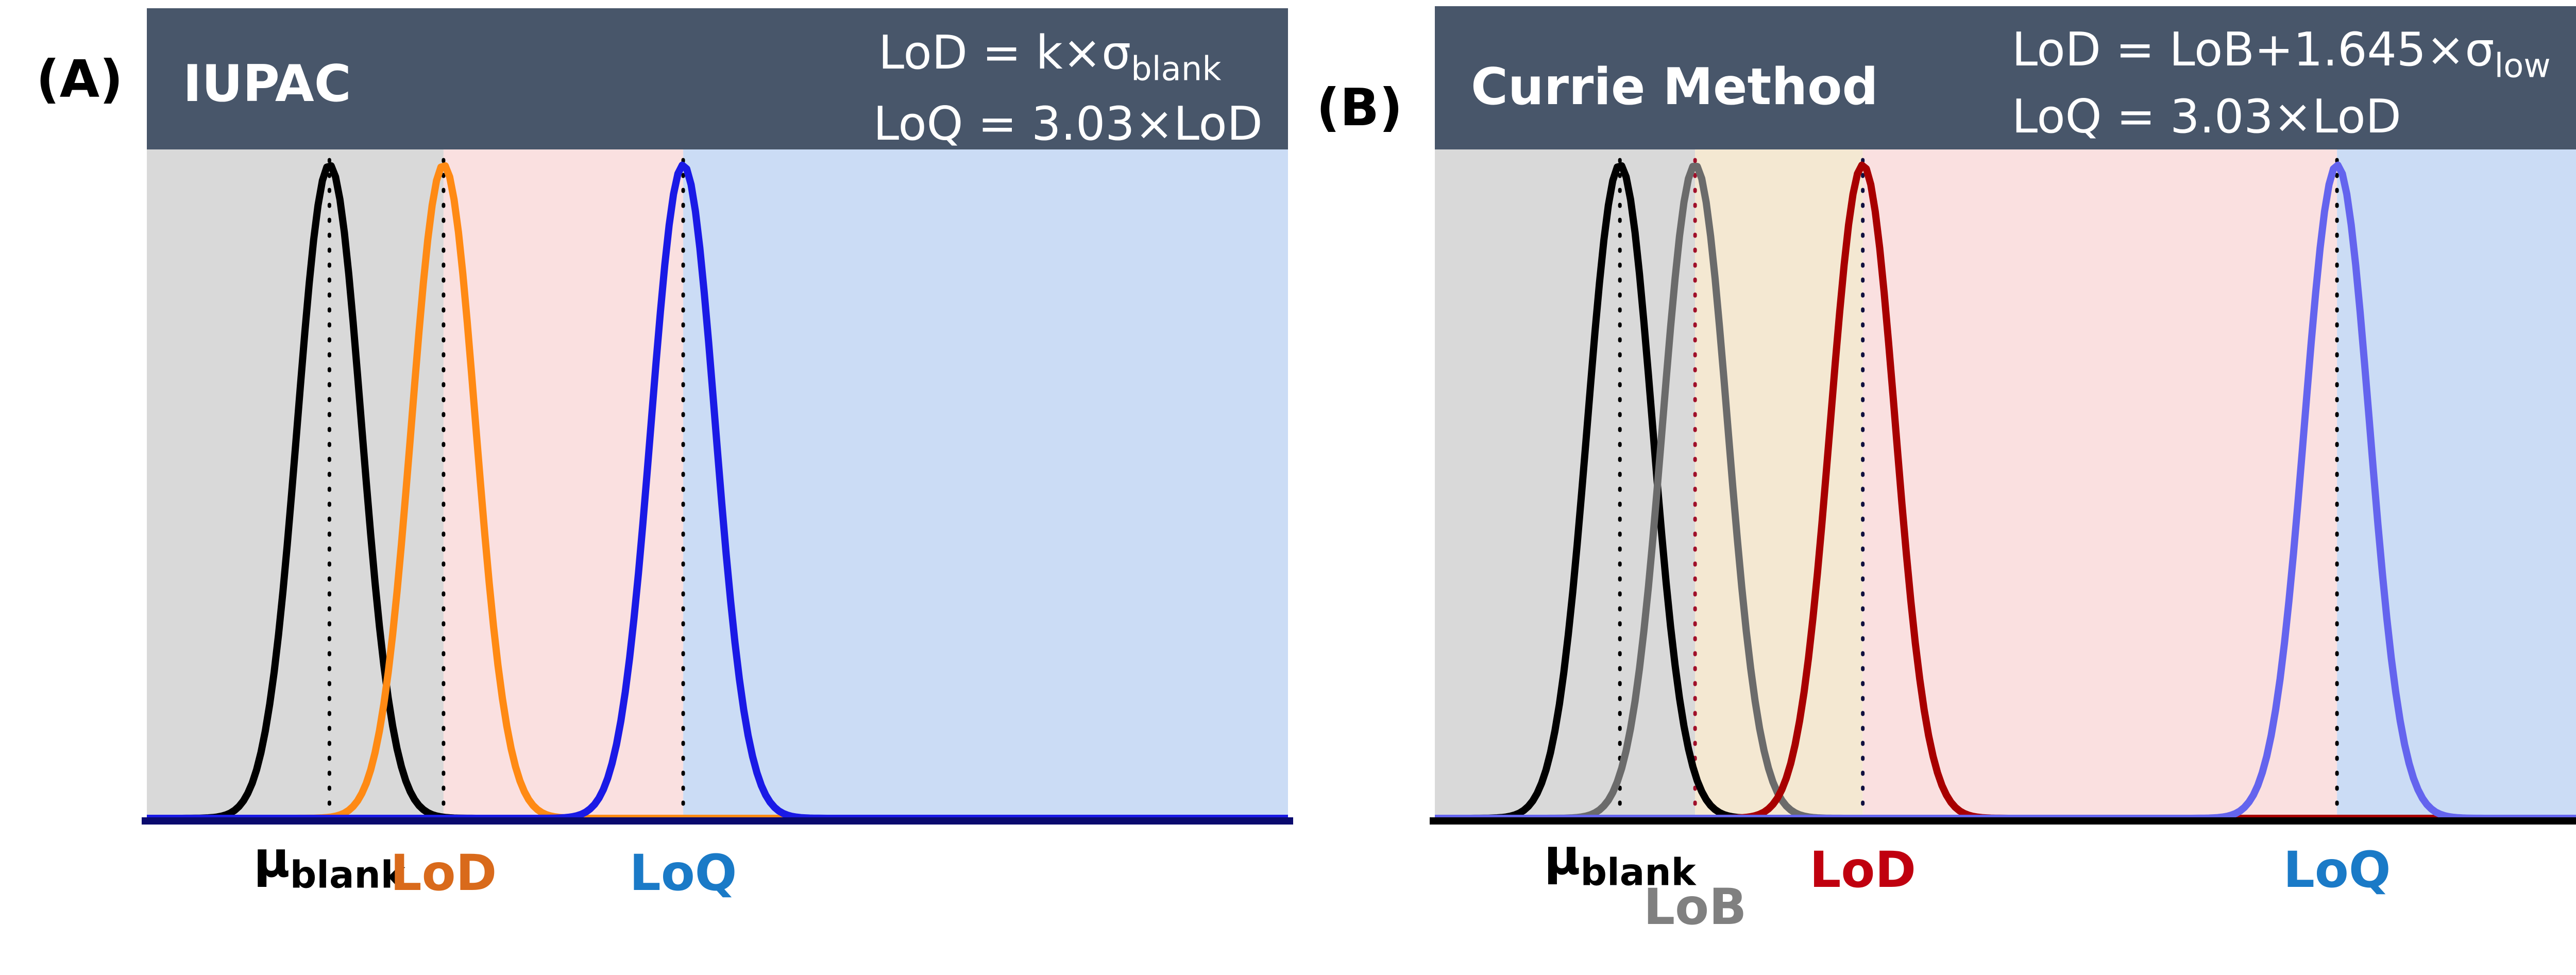 The height and width of the screenshot is (975, 2576). Describe the element at coordinates (2206, 117) in the screenshot. I see `panel-b-formula-loq: LoQ = 3.03×LoD` at that location.